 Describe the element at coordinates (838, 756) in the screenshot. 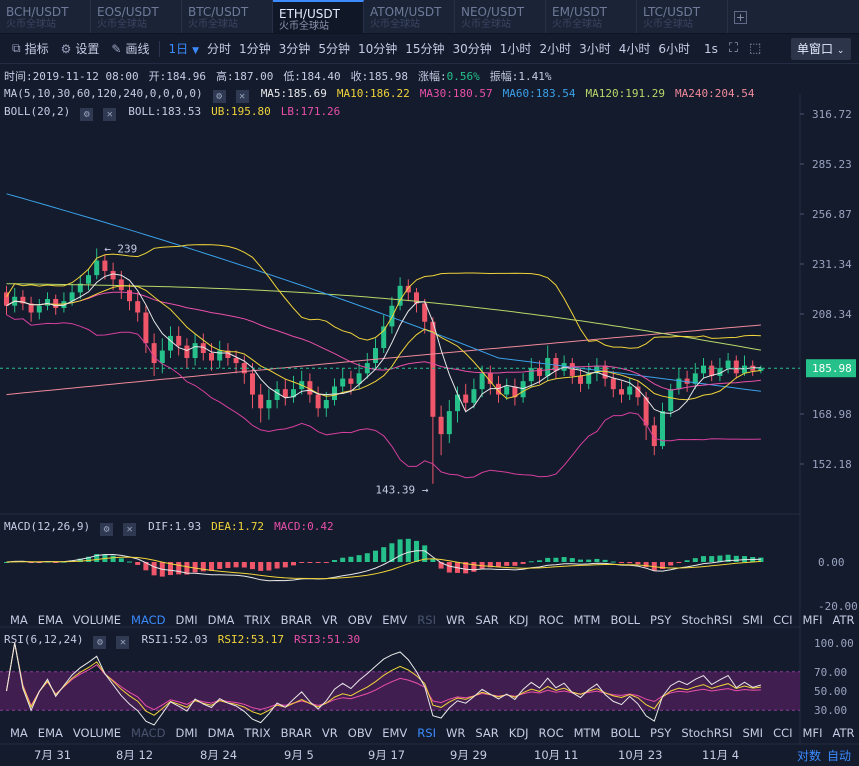

I see `axis-mode-option: 自动` at that location.